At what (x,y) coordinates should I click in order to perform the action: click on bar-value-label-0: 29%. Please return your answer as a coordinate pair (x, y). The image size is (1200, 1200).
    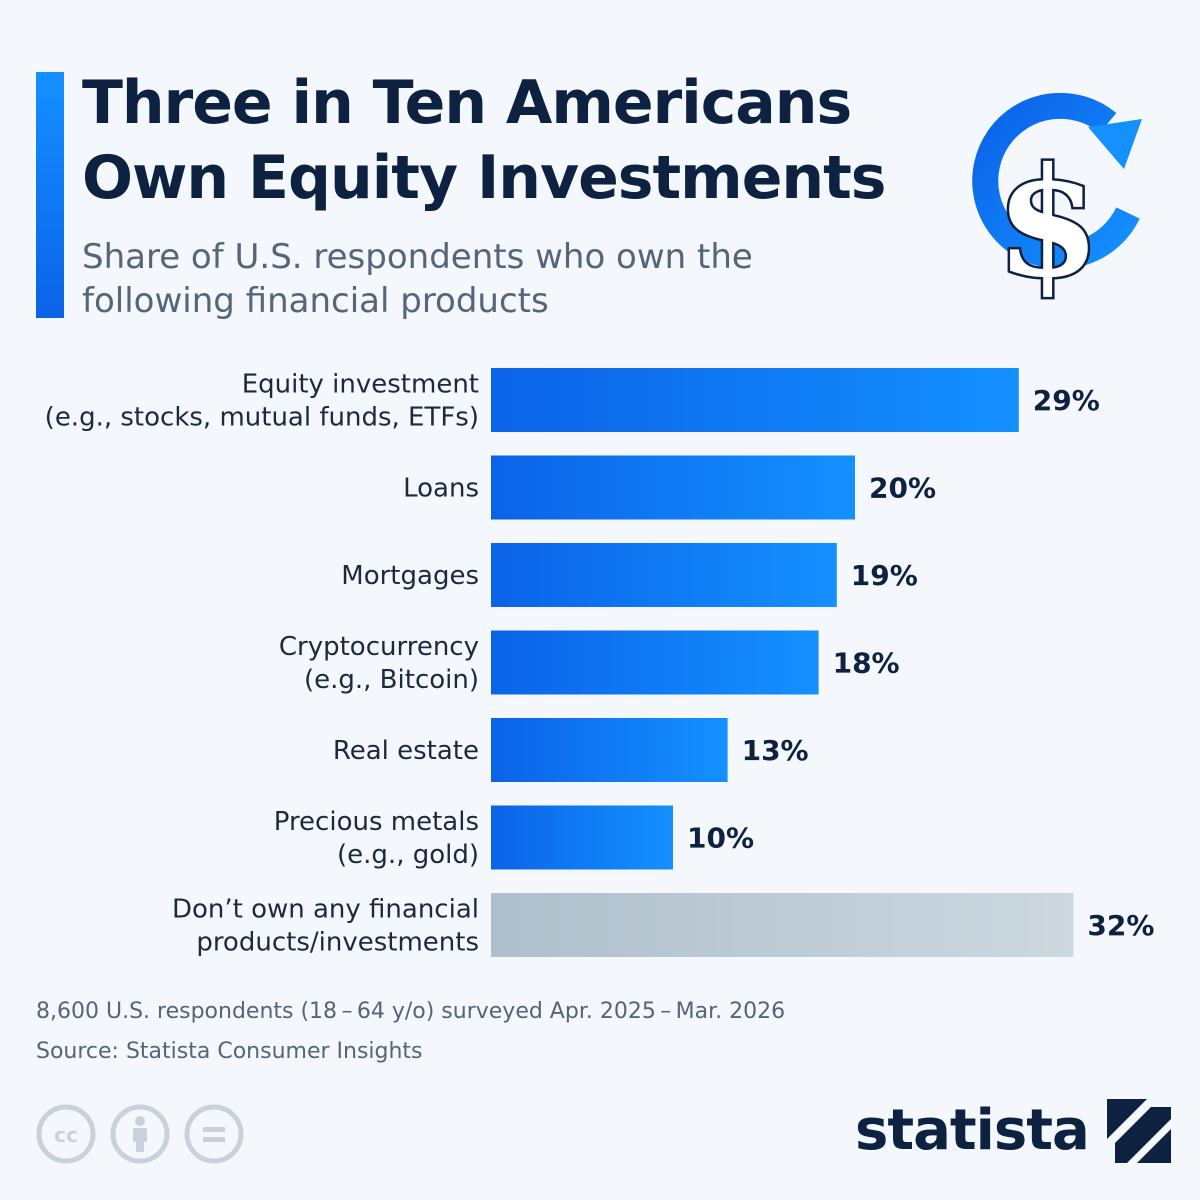
    Looking at the image, I should click on (1066, 400).